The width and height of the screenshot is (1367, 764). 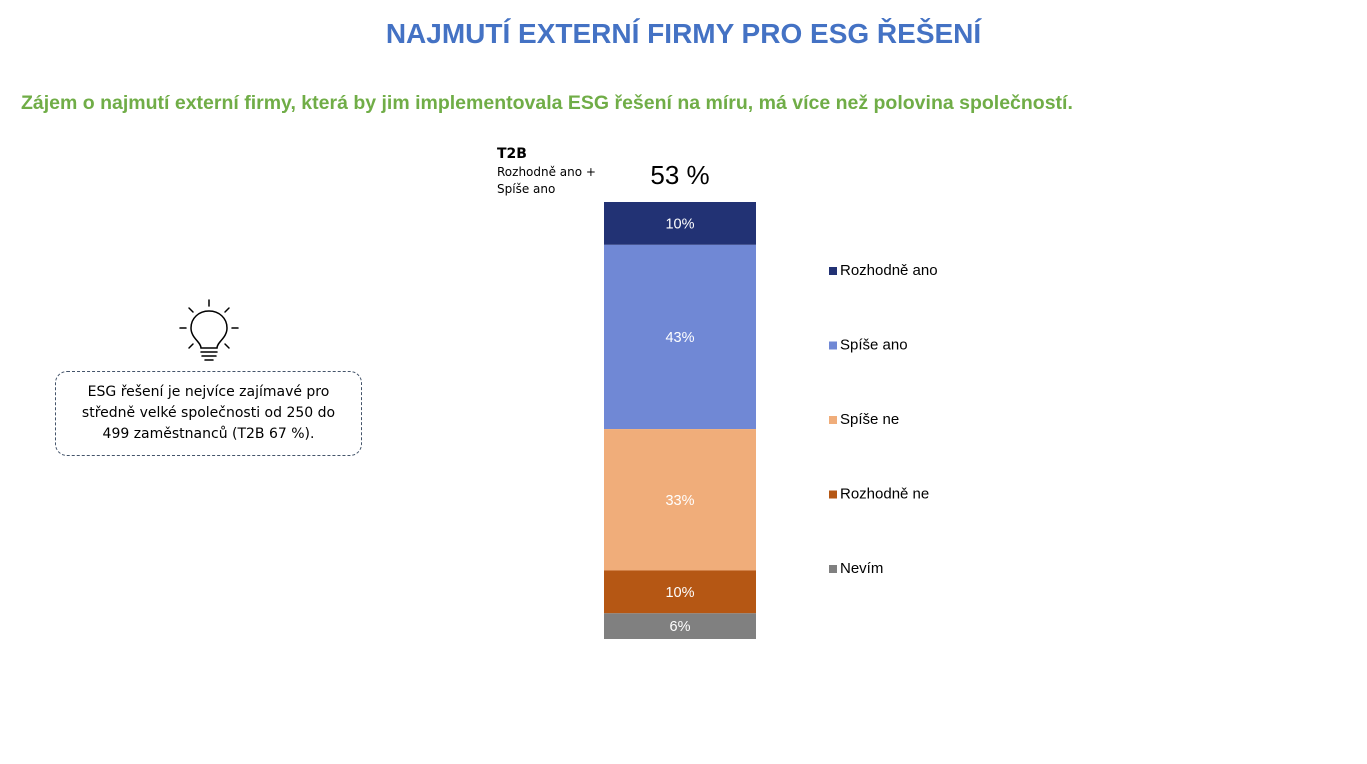 I want to click on t2b-description: Rozhodně ano + Spíše ano, so click(x=546, y=180).